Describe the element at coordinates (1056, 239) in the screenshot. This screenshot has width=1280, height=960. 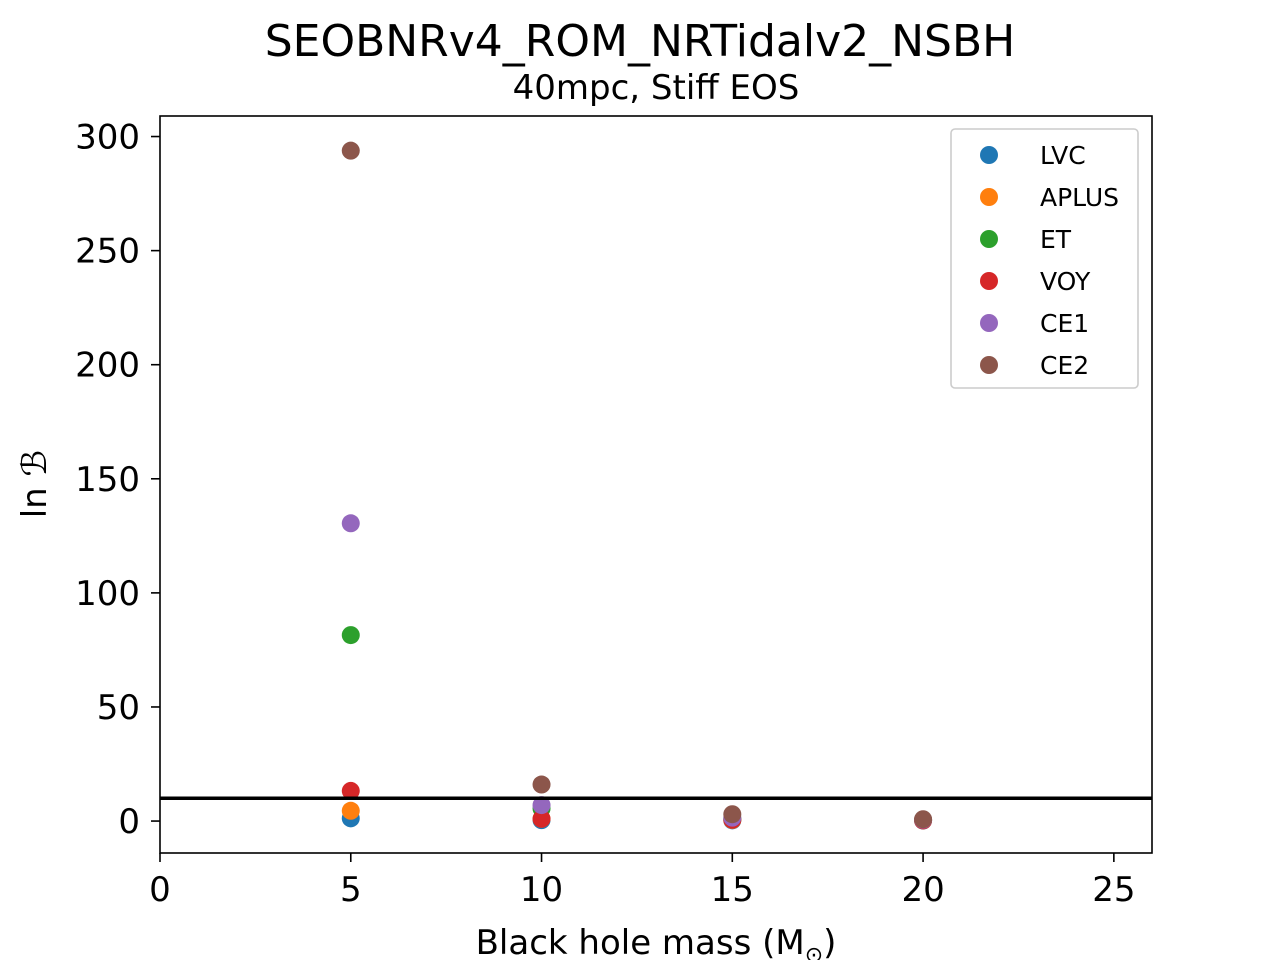
I see `legend-label-et: ET` at that location.